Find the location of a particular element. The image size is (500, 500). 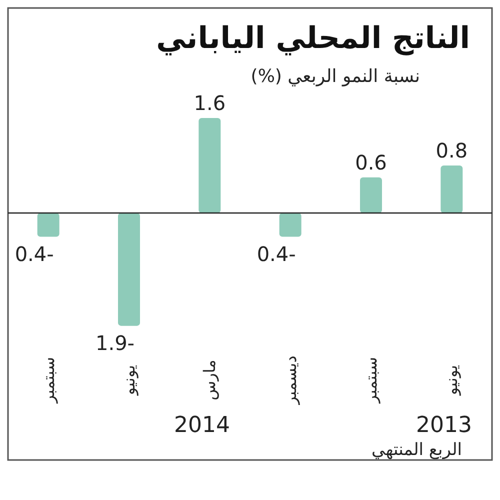

text: 2013 is located at coordinates (444, 425).